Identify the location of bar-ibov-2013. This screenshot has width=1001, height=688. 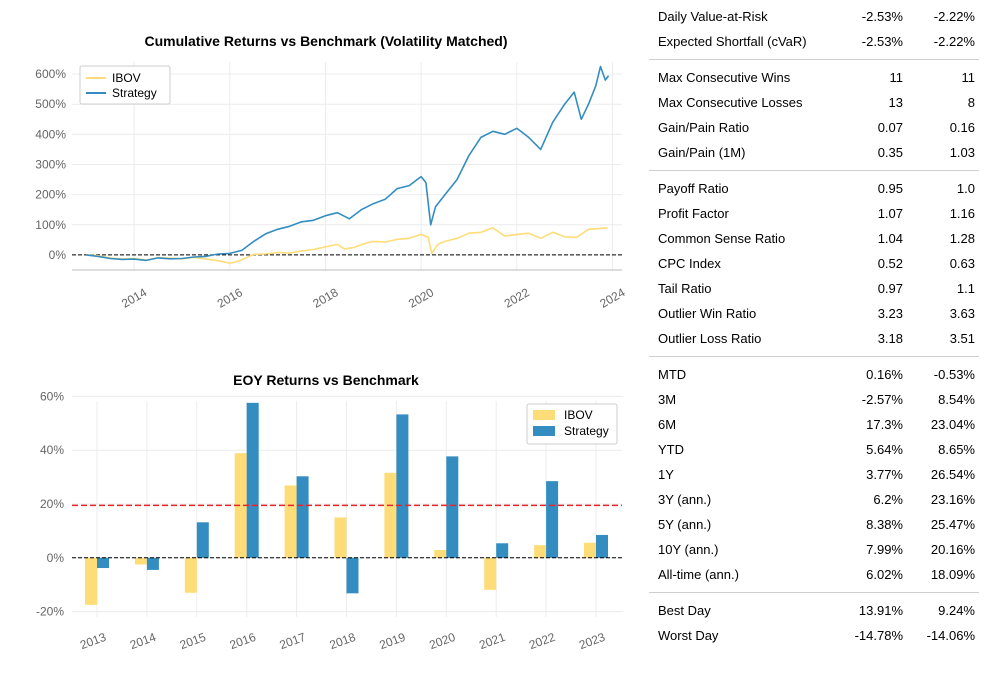
(91, 581).